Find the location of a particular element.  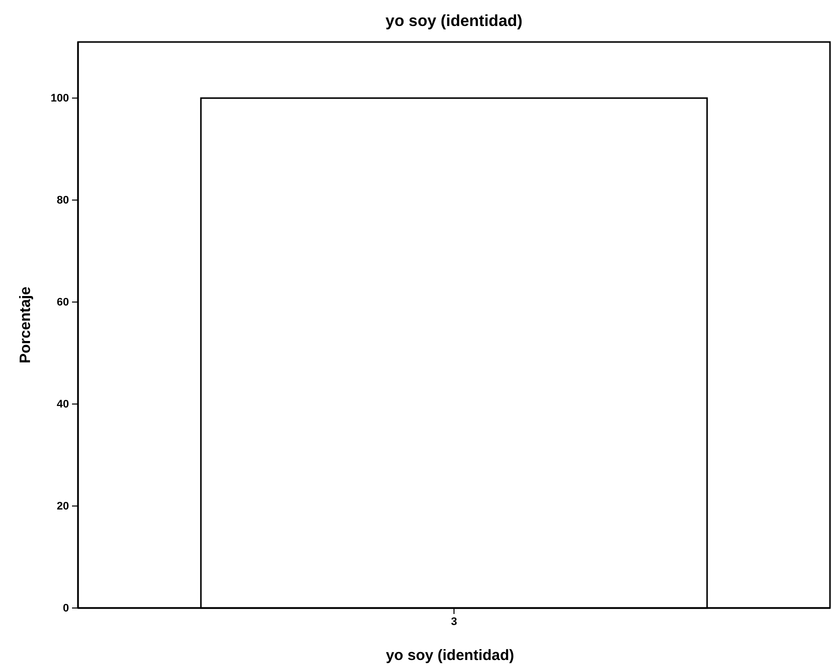

y-tick-label: 0 is located at coordinates (65, 608).